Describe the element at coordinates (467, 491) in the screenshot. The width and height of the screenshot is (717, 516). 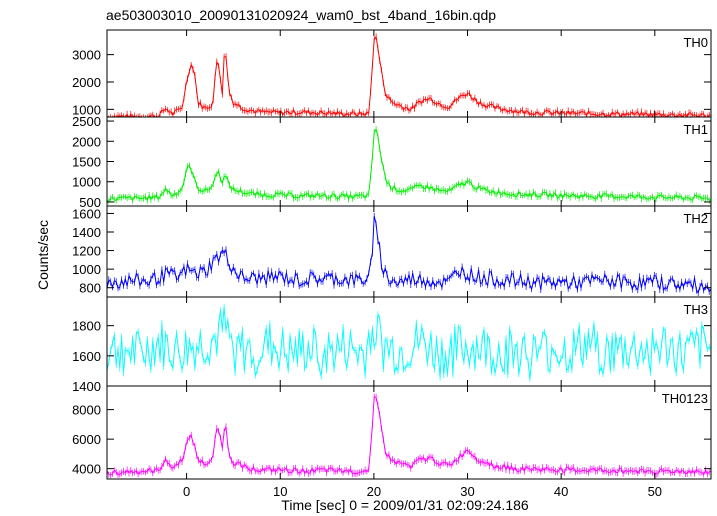
I see `x-tick-label: 30` at that location.